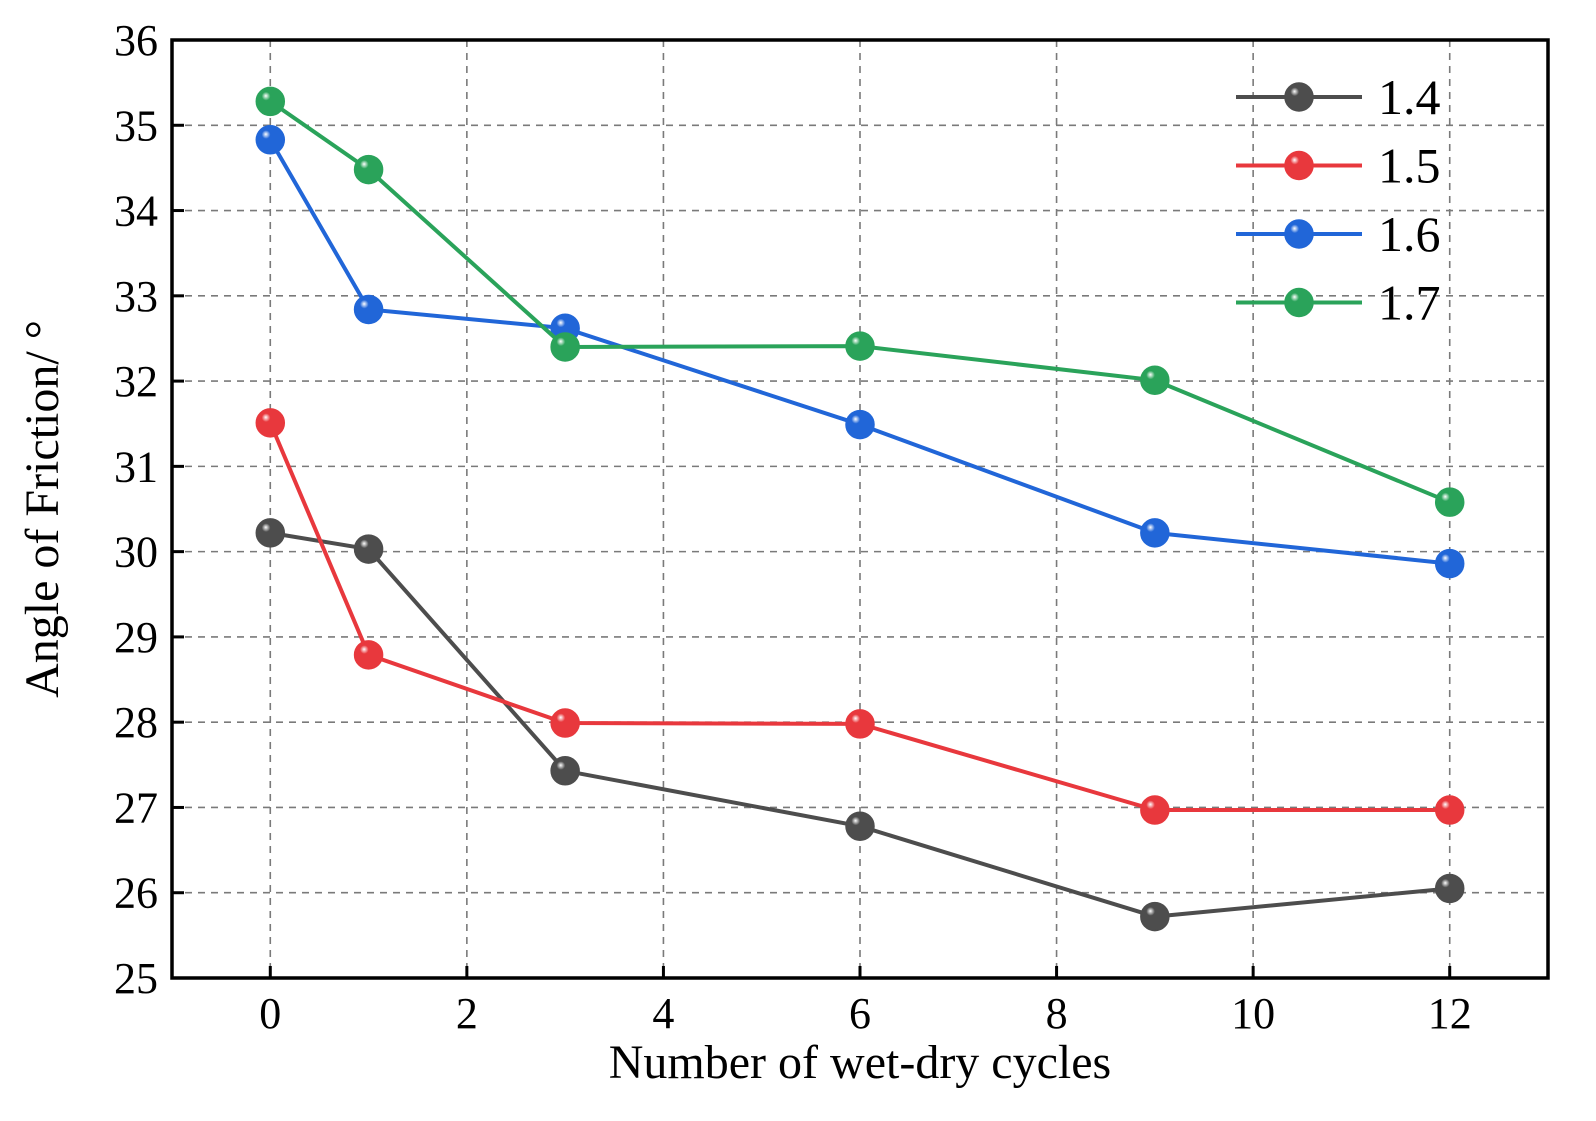 Image resolution: width=1596 pixels, height=1121 pixels. Describe the element at coordinates (860, 424) in the screenshot. I see `data-point-1.6-6` at that location.